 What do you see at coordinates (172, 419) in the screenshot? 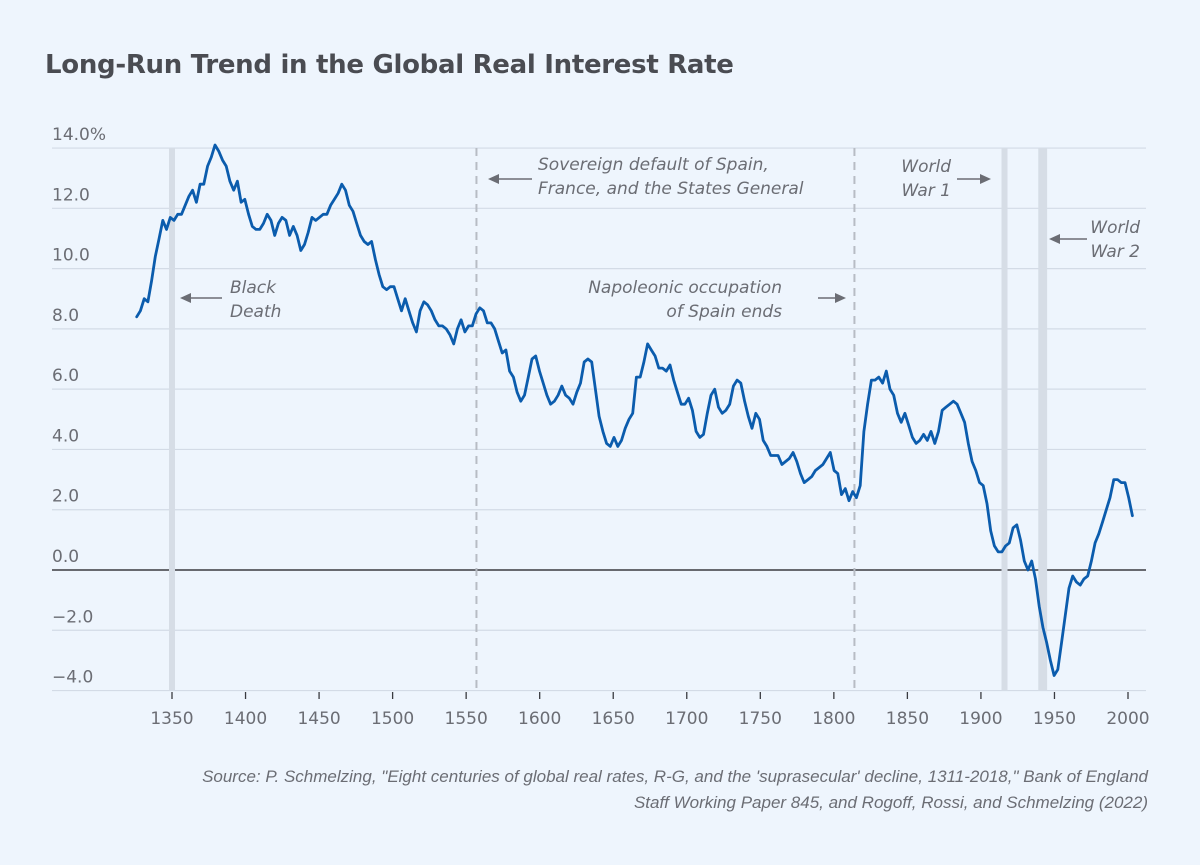
I see `event-band-black-death` at bounding box center [172, 419].